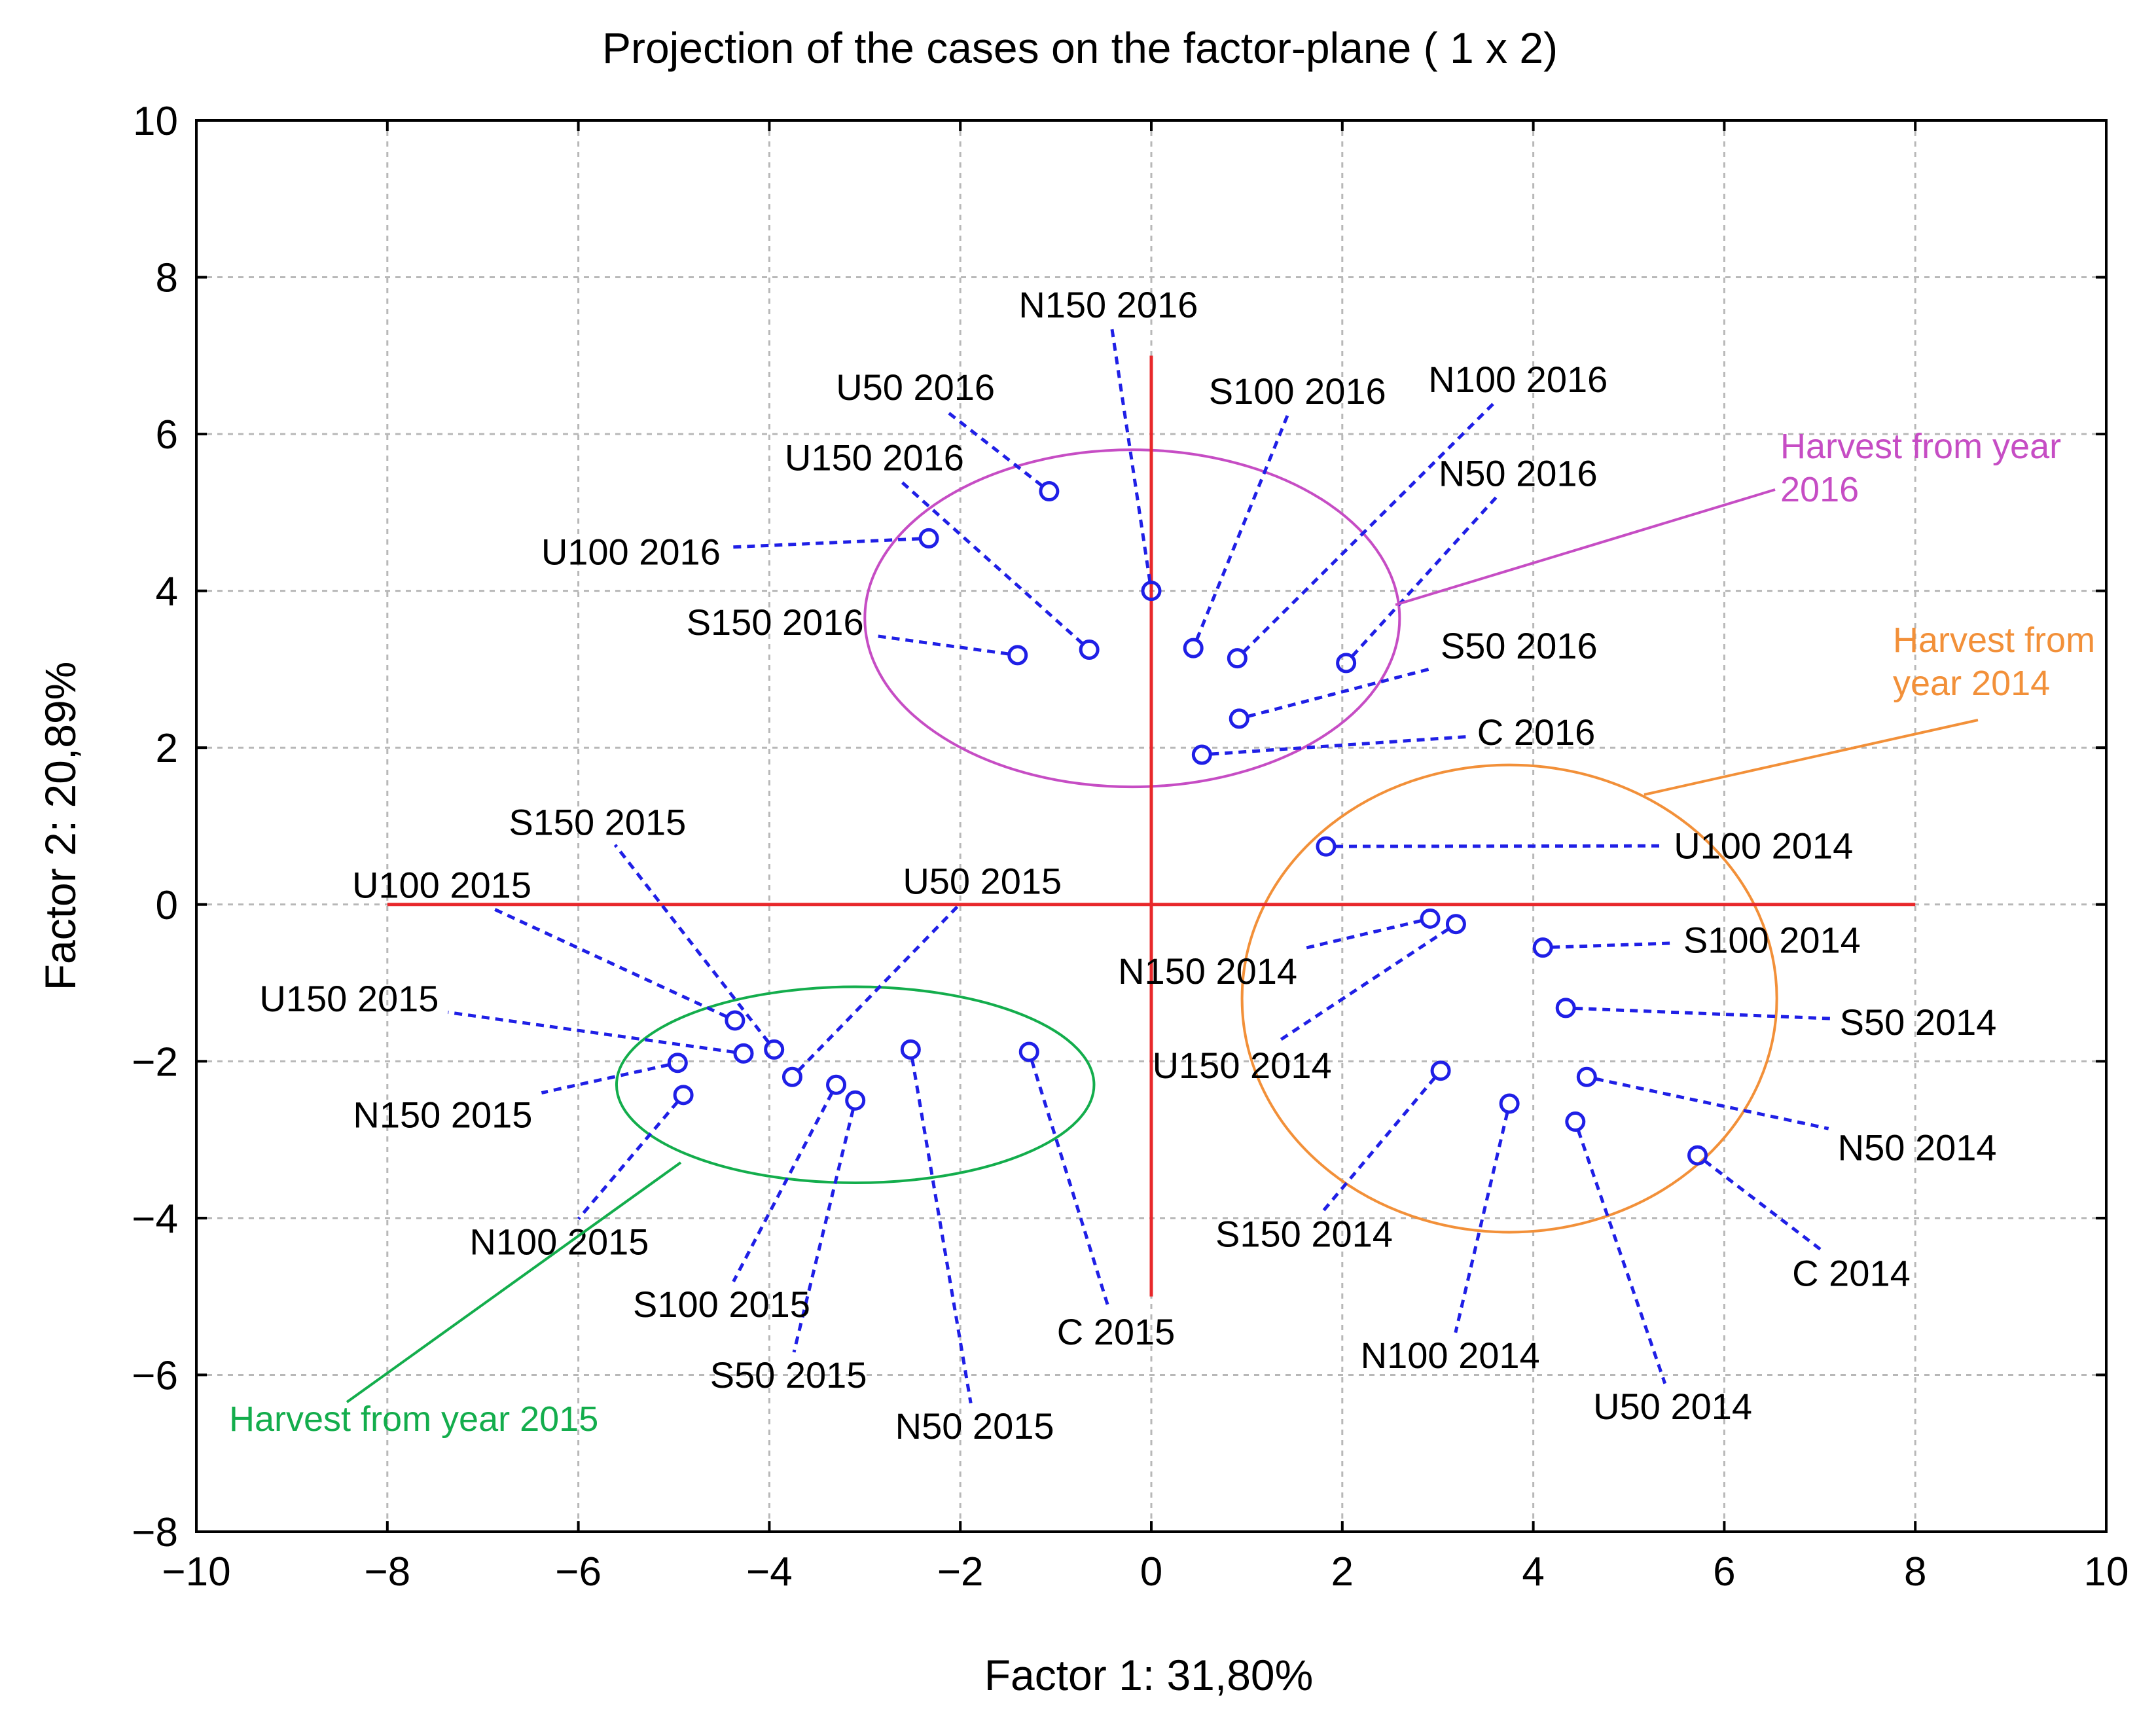 The image size is (2156, 1732). I want to click on point-label-c-2014: C 2014, so click(1851, 1272).